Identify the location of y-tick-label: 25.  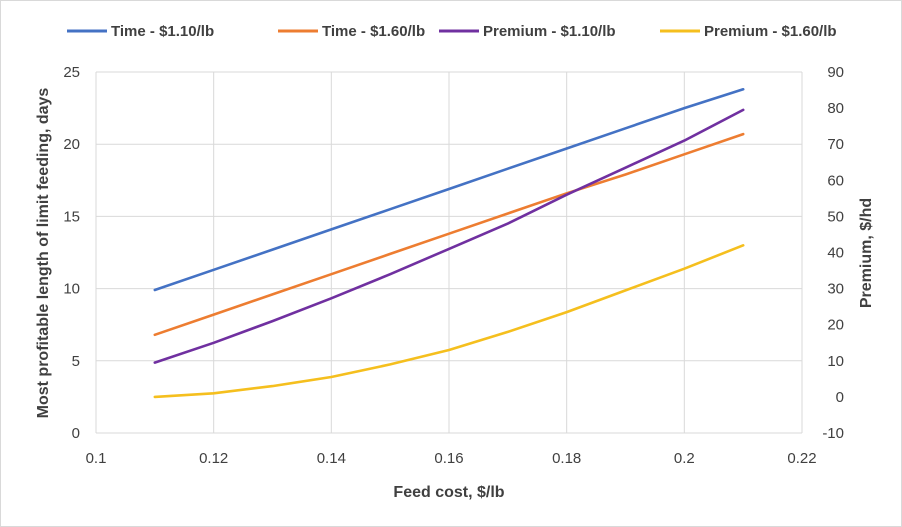
(71, 72).